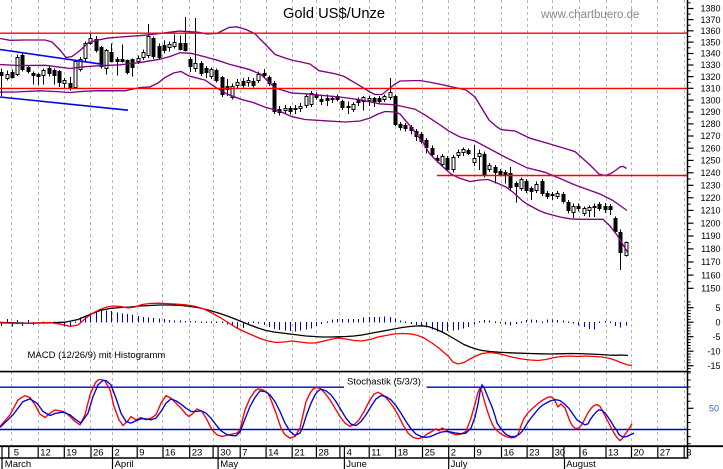  Describe the element at coordinates (710, 136) in the screenshot. I see `svg-text: 1270` at that location.